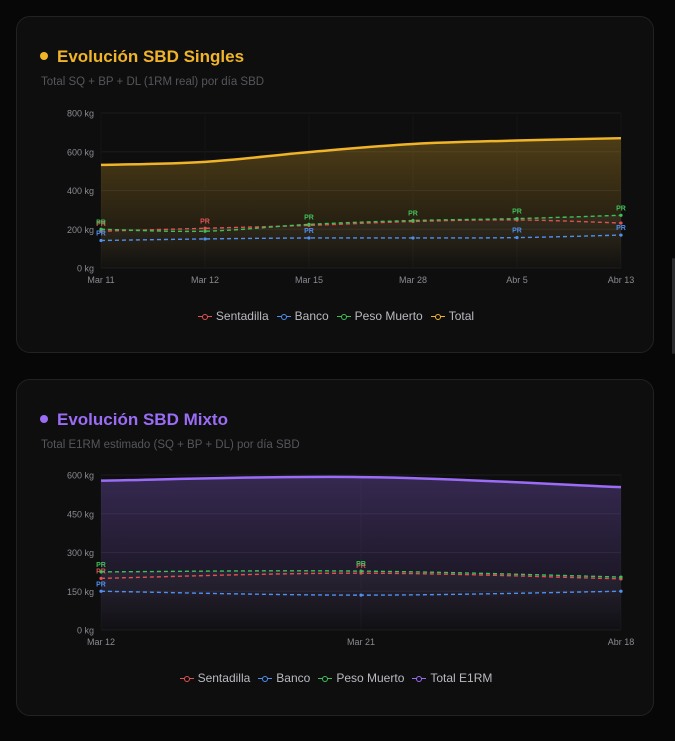 Image resolution: width=675 pixels, height=741 pixels. I want to click on x-tick-label: Mar 15, so click(309, 280).